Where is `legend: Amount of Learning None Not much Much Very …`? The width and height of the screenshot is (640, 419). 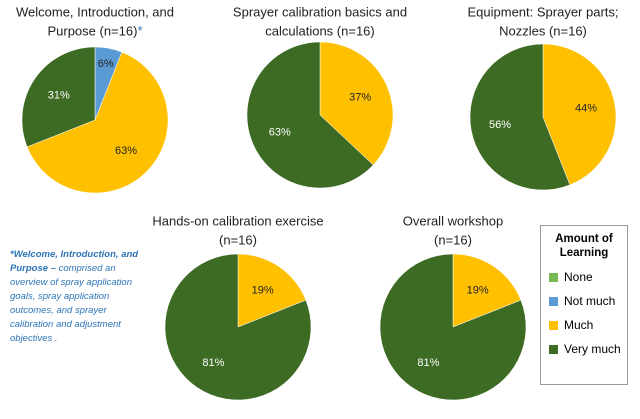 legend: Amount of Learning None Not much Much Very … is located at coordinates (584, 305).